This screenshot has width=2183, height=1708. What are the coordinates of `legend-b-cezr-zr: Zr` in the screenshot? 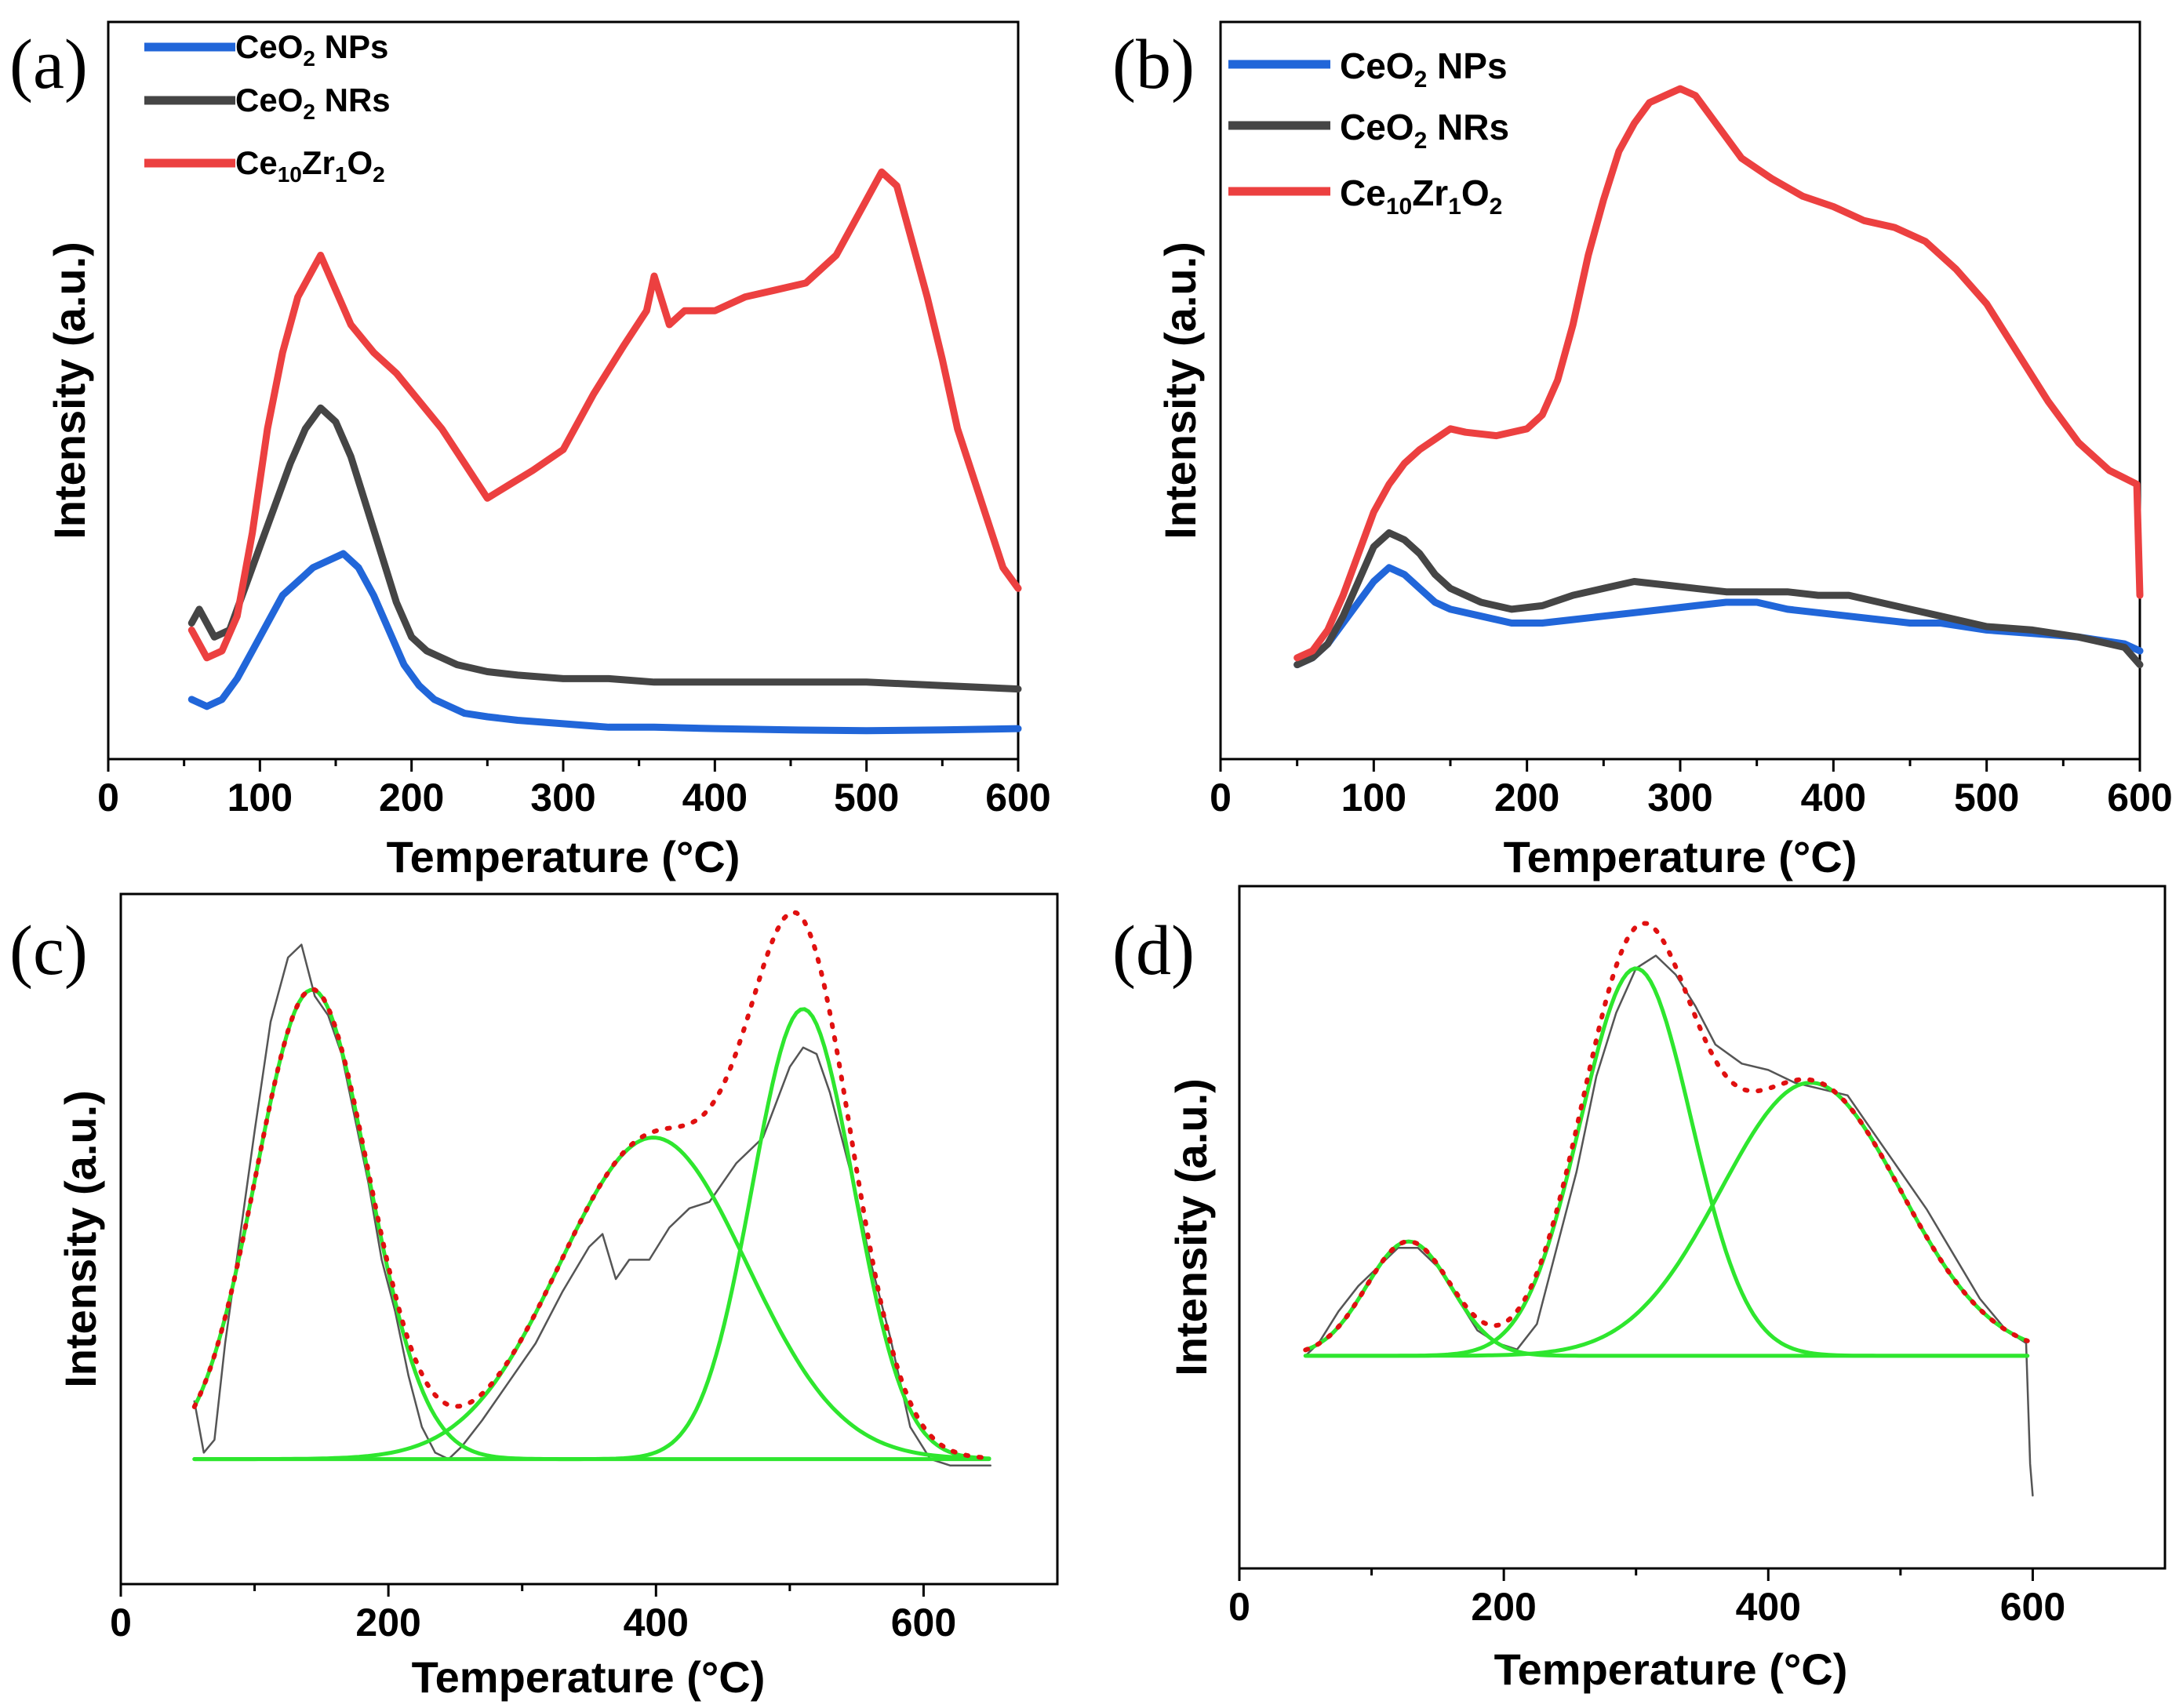 It's located at (1430, 193).